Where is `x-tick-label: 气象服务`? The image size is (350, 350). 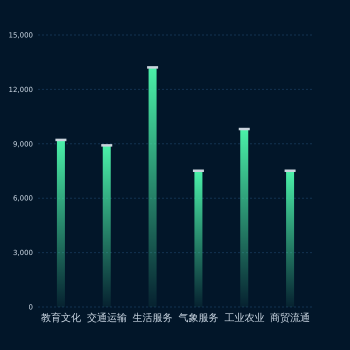
x-tick-label: 气象服务 is located at coordinates (198, 318).